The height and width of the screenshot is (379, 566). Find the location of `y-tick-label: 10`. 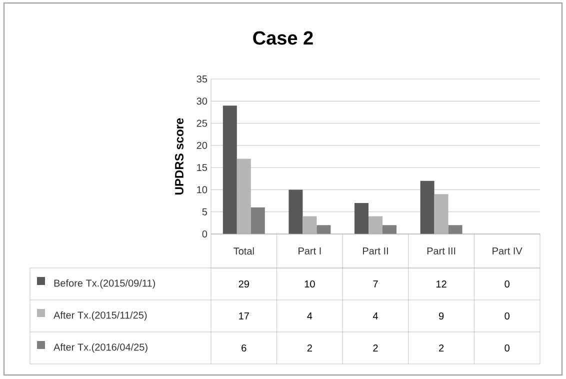

y-tick-label: 10 is located at coordinates (202, 190).